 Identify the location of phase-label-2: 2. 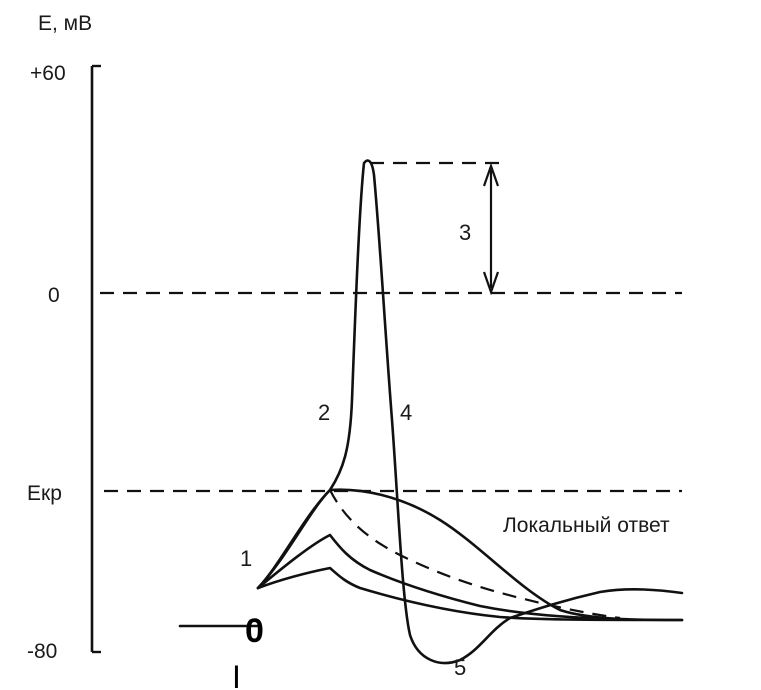
(324, 412).